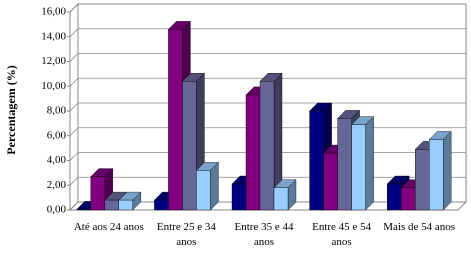 Image resolution: width=471 pixels, height=277 pixels. What do you see at coordinates (57, 160) in the screenshot?
I see `y-tick-label: 4,00` at bounding box center [57, 160].